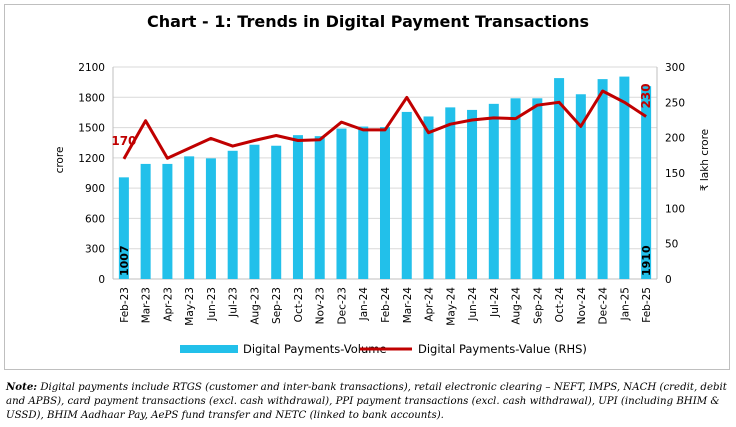 The width and height of the screenshot is (736, 427). I want to click on x-tick-label: Jan-24, so click(364, 304).